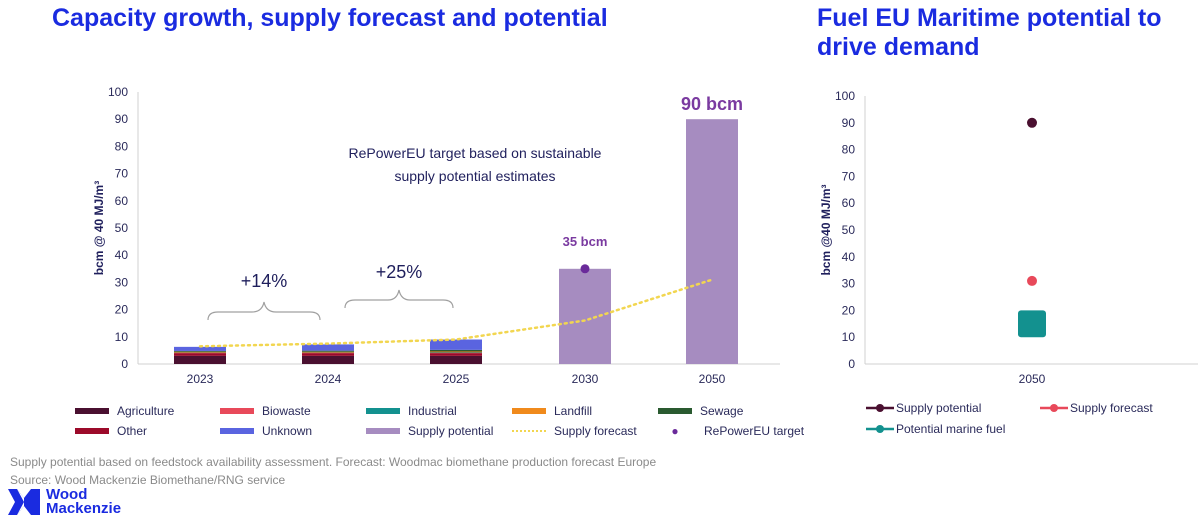 The width and height of the screenshot is (1200, 528). Describe the element at coordinates (99, 228) in the screenshot. I see `left-y-axis-label: bcm @ 40 MJ/m³` at that location.